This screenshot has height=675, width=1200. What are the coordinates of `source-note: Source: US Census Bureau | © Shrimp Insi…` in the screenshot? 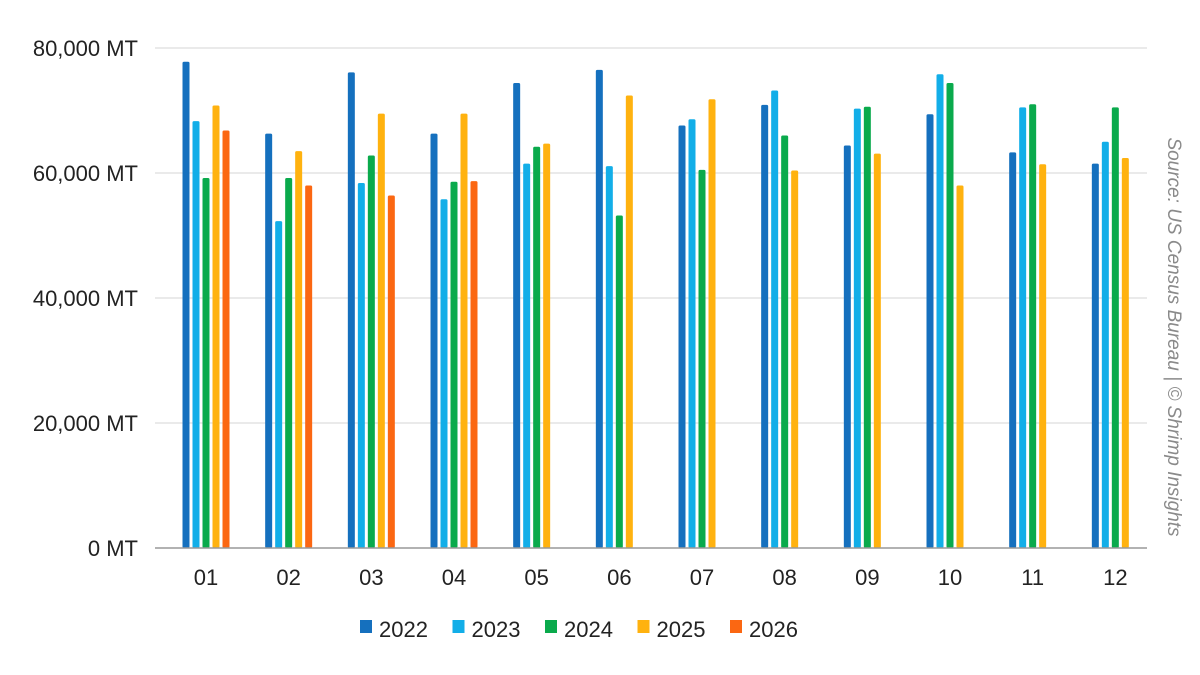 It's located at (1173, 337).